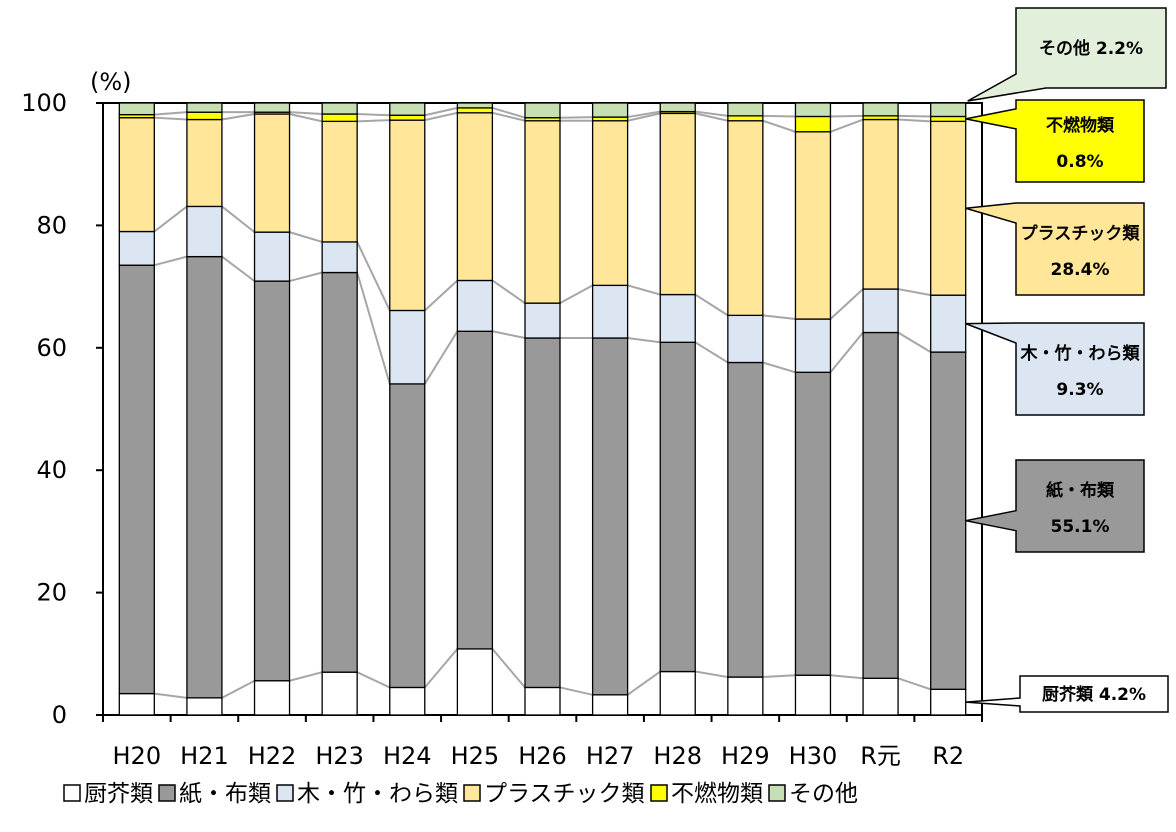 This screenshot has height=832, width=1176. What do you see at coordinates (339, 756) in the screenshot?
I see `x-tick-label: H23` at bounding box center [339, 756].